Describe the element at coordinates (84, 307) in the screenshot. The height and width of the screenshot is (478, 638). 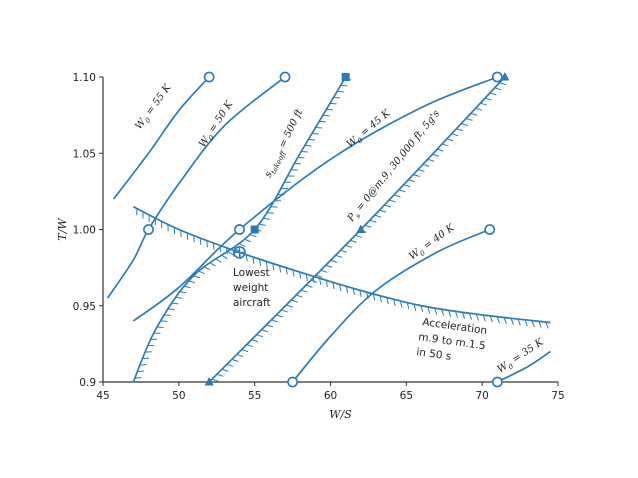
I see `y-tick-label: 0.95` at that location.